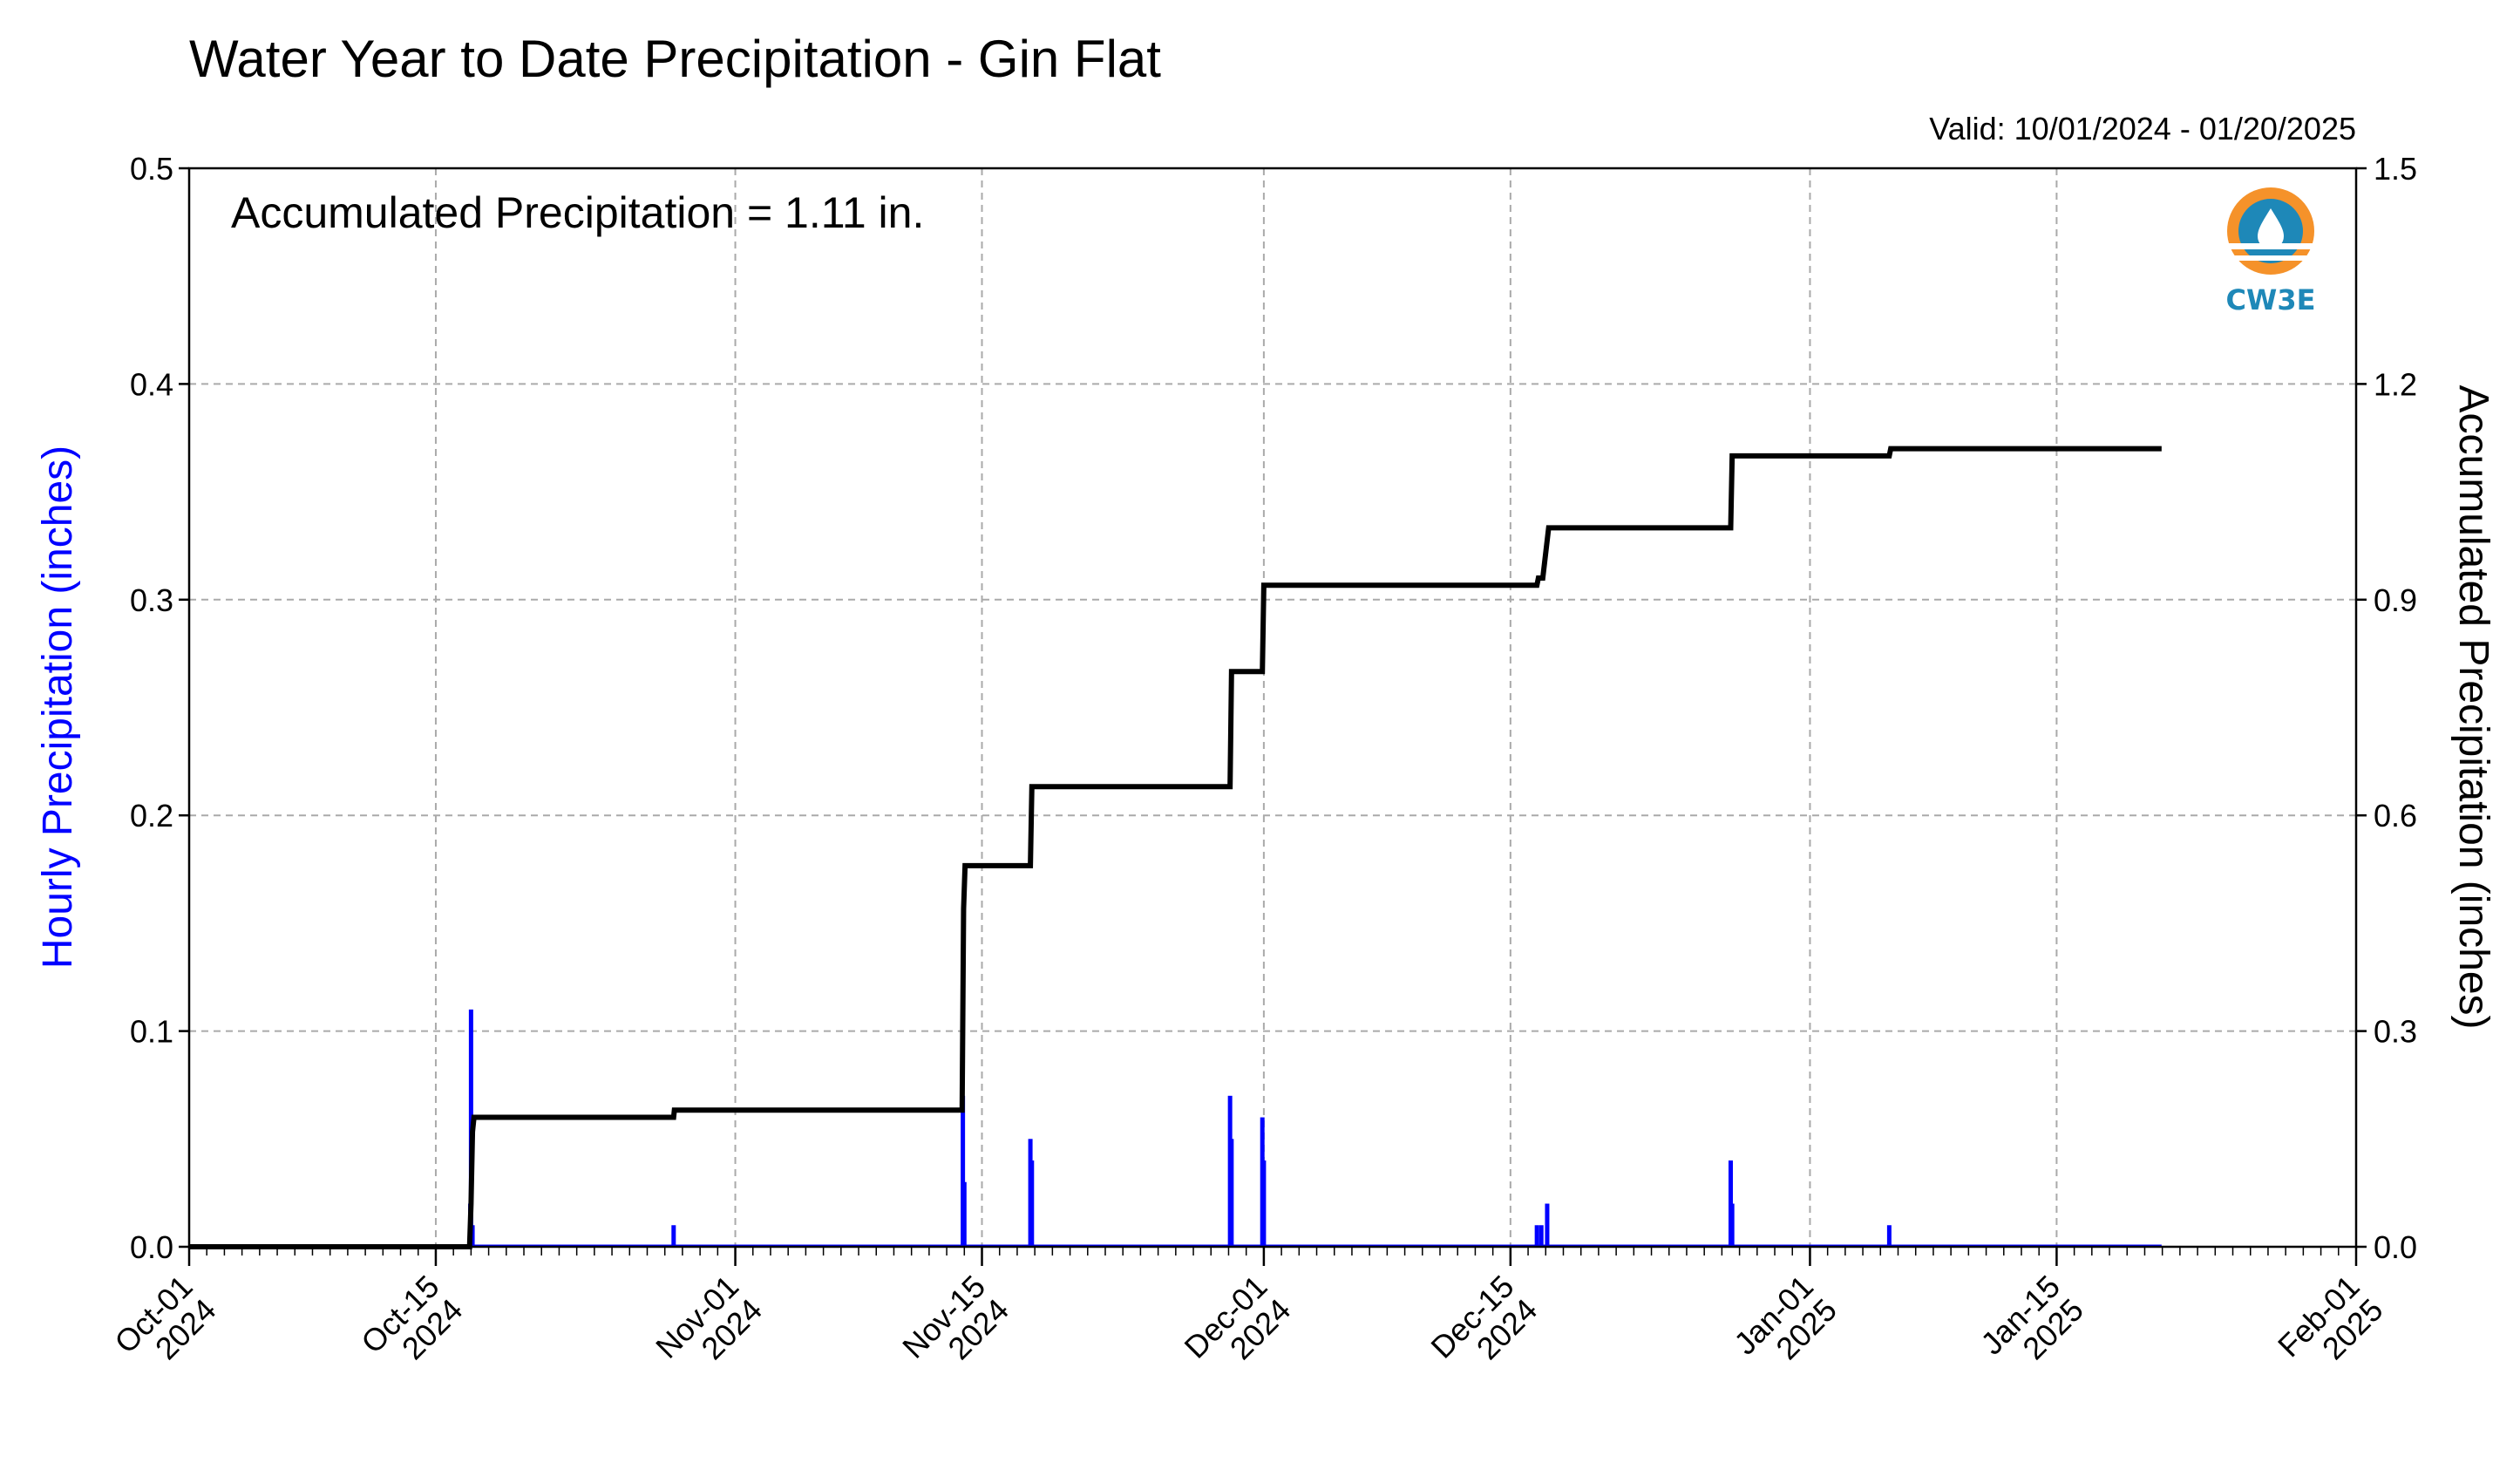 This screenshot has width=2520, height=1463. I want to click on left-y-tick-label: 0.4, so click(151, 384).